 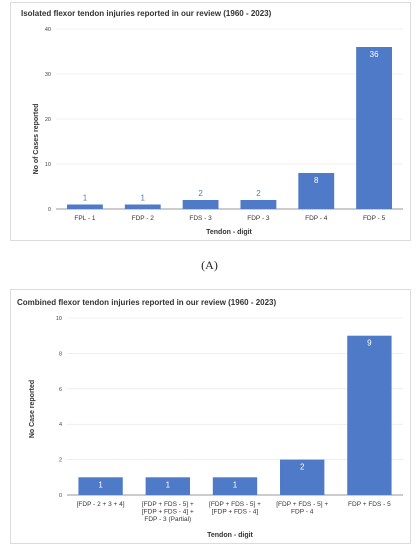 What do you see at coordinates (316, 180) in the screenshot?
I see `data-label: 8` at bounding box center [316, 180].